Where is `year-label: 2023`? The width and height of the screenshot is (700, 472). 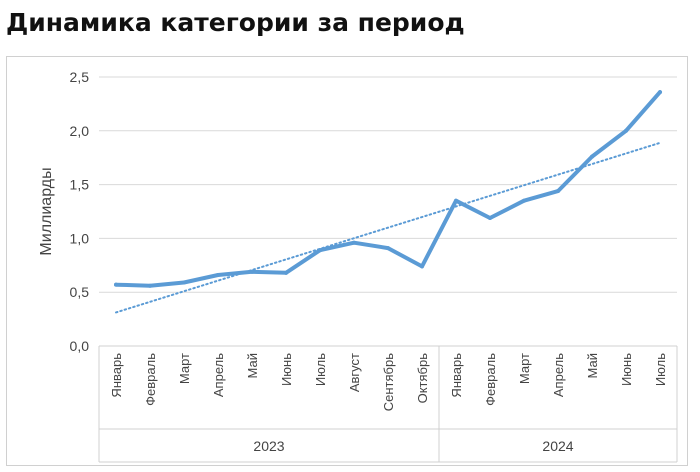 year-label: 2023 is located at coordinates (268, 446).